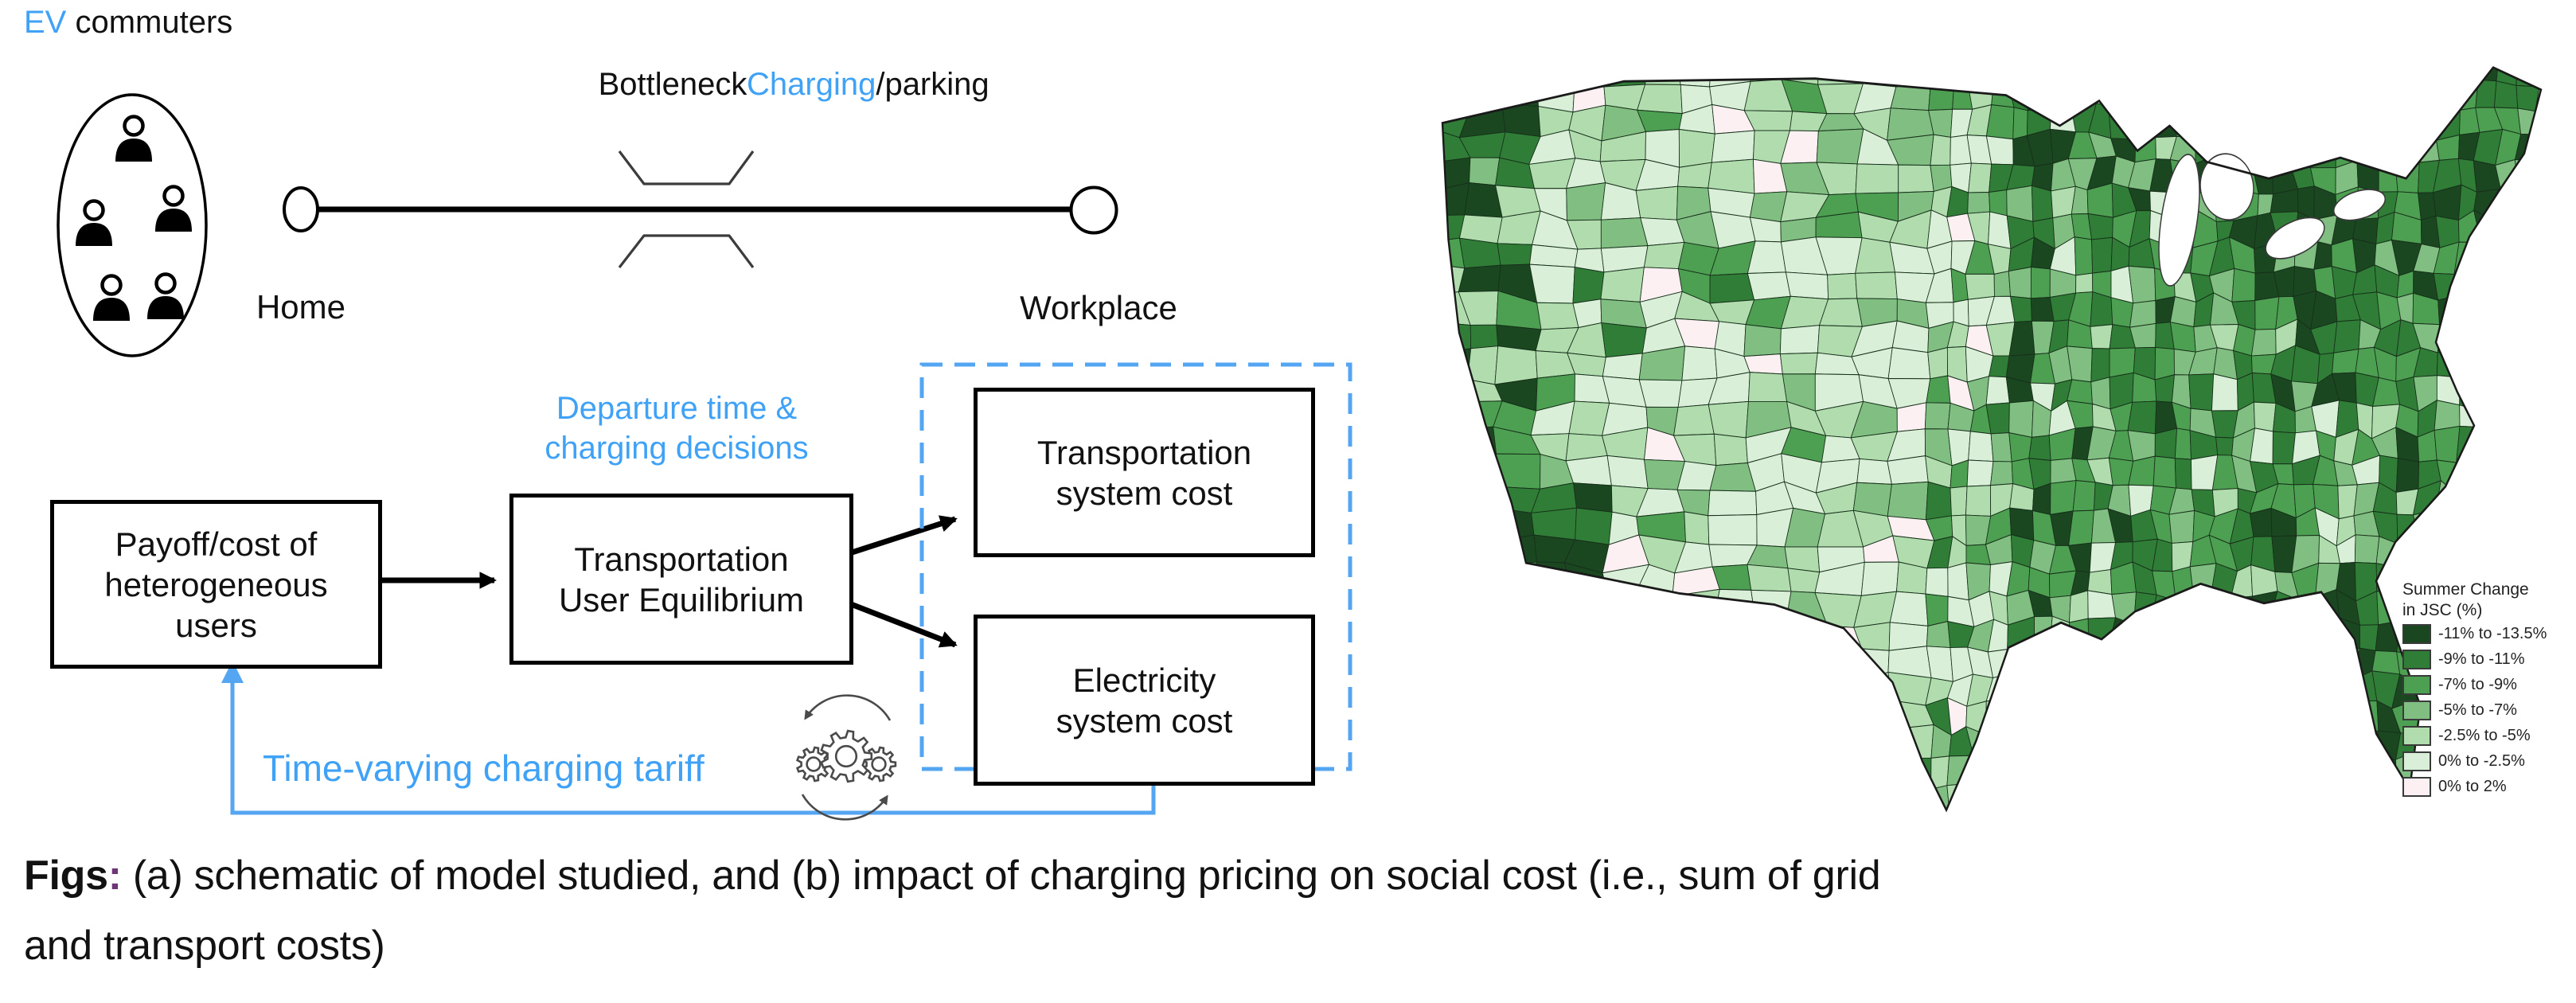  I want to click on iteration-gears-icon, so click(846, 757).